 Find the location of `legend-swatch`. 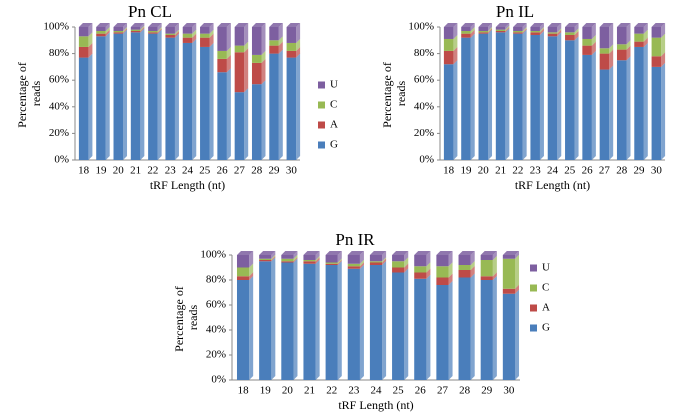

legend-swatch is located at coordinates (321, 105).